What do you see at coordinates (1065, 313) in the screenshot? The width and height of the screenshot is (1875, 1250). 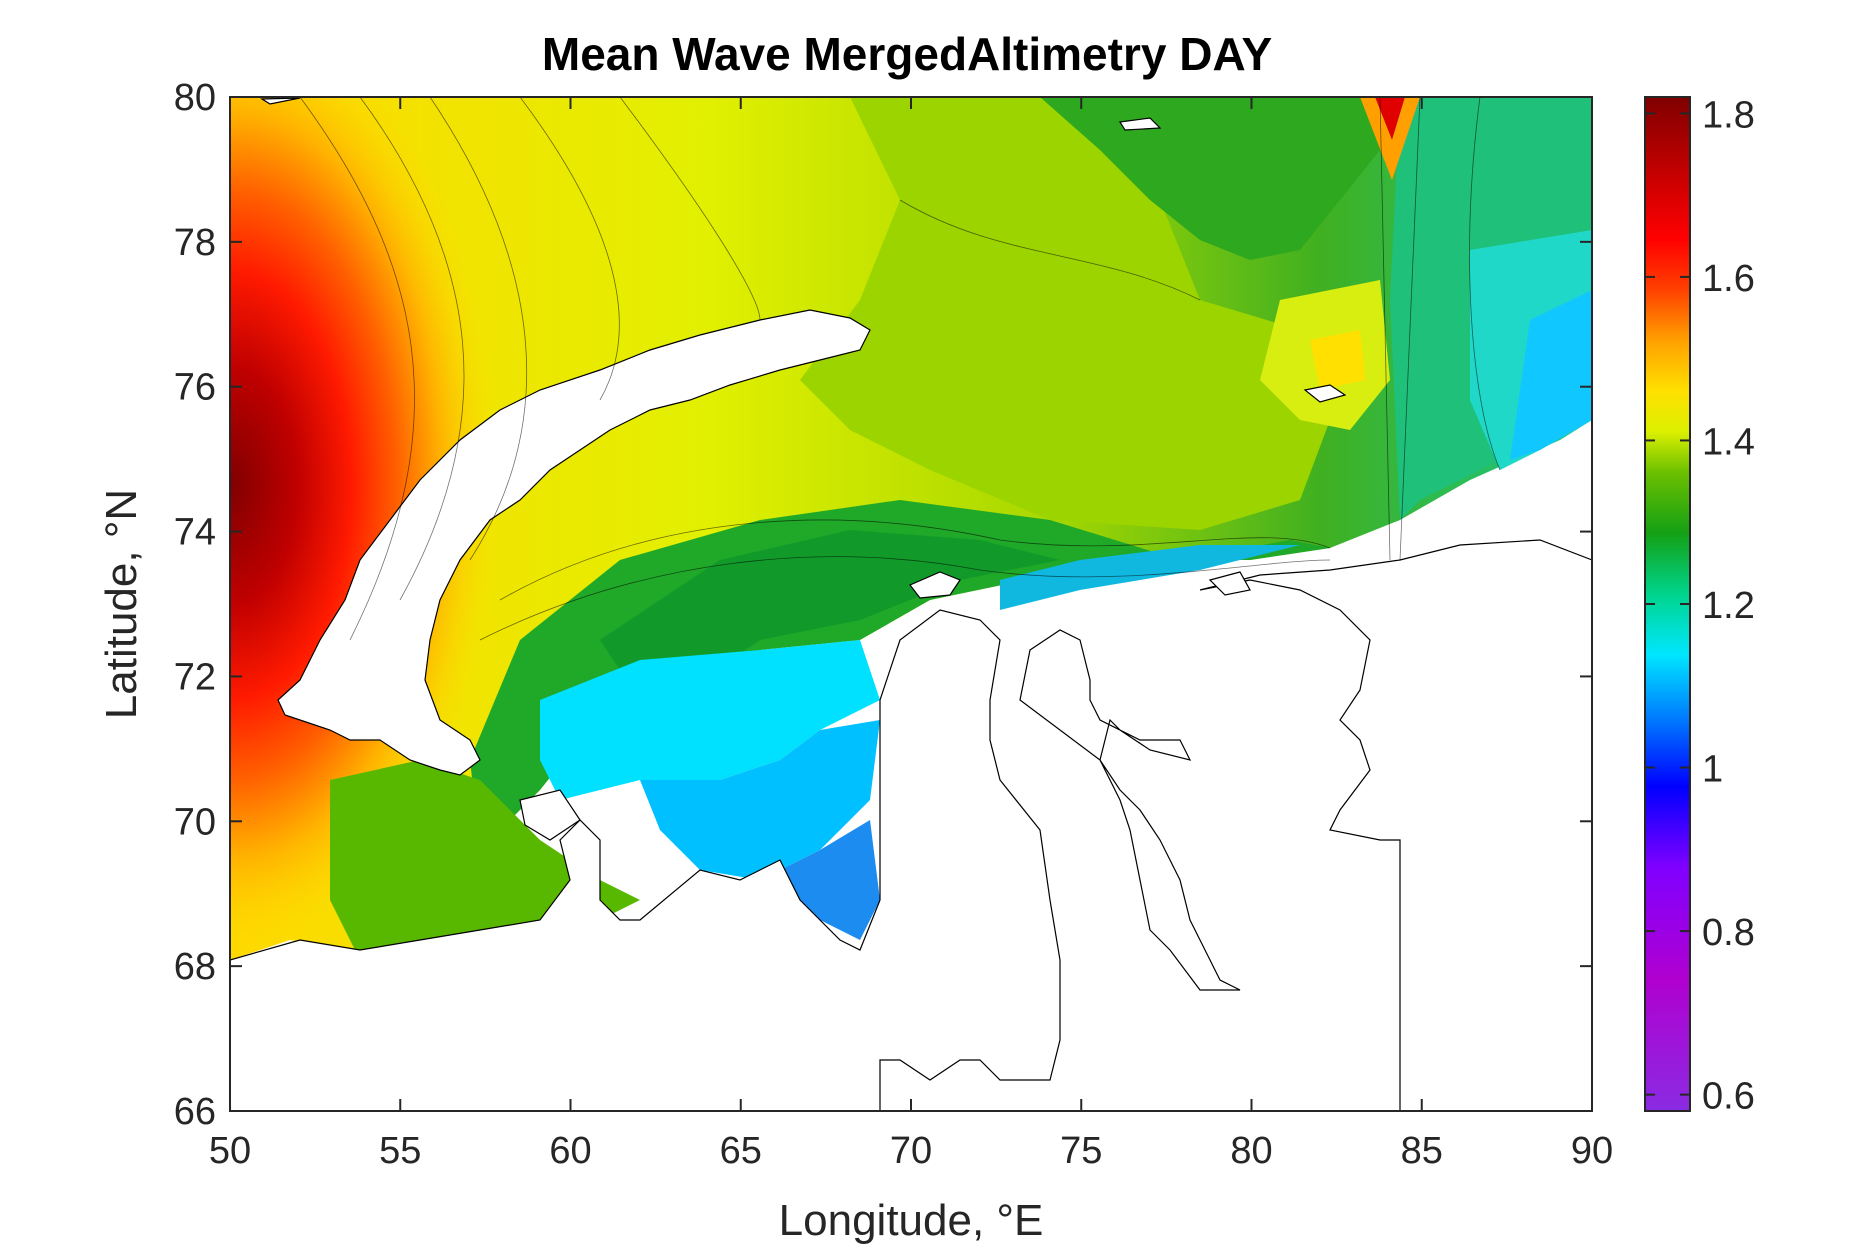 I see `lightgreen-region` at bounding box center [1065, 313].